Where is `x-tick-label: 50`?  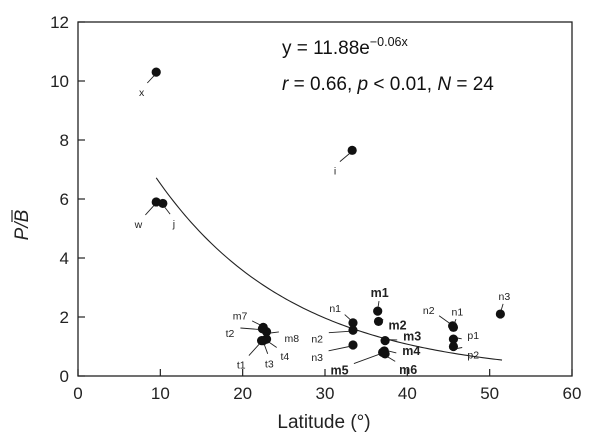 x-tick-label: 50 is located at coordinates (489, 393).